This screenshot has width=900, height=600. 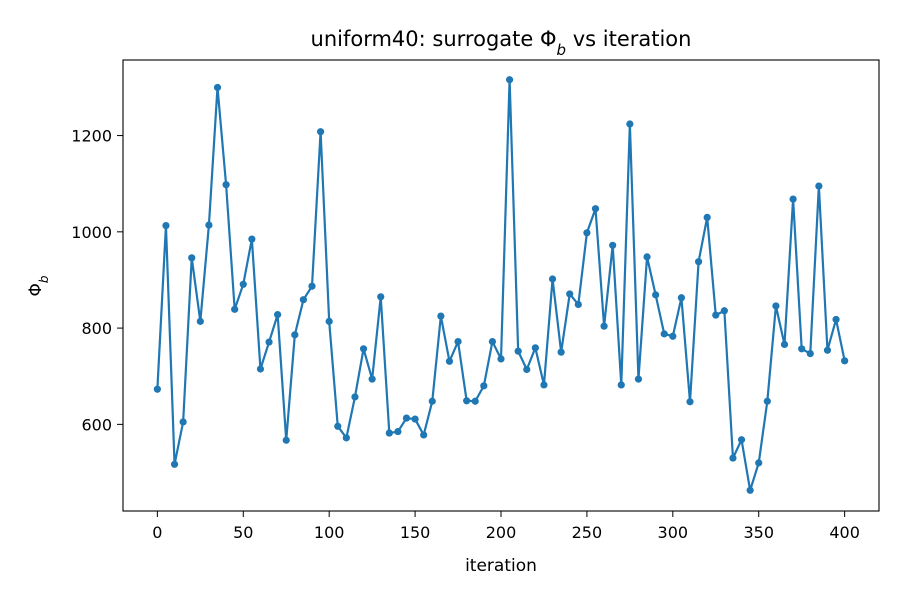 I want to click on x-tick-label: 350, so click(x=758, y=532).